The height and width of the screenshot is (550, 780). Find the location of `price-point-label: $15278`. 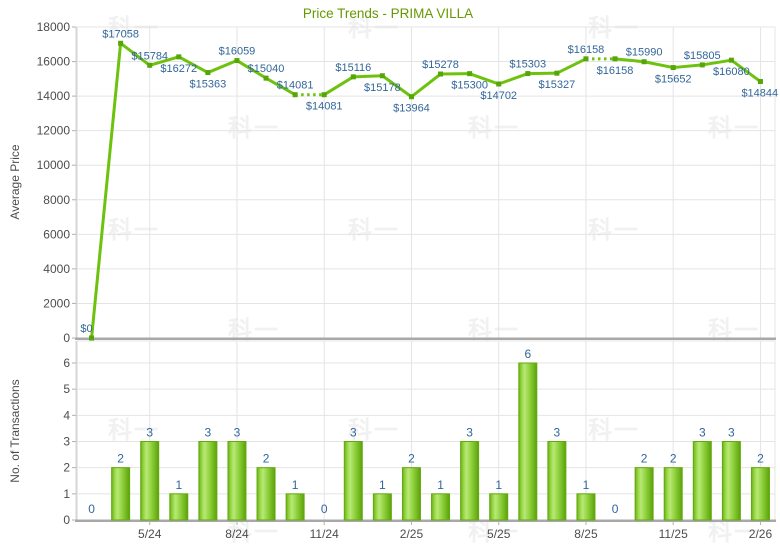

price-point-label: $15278 is located at coordinates (440, 65).